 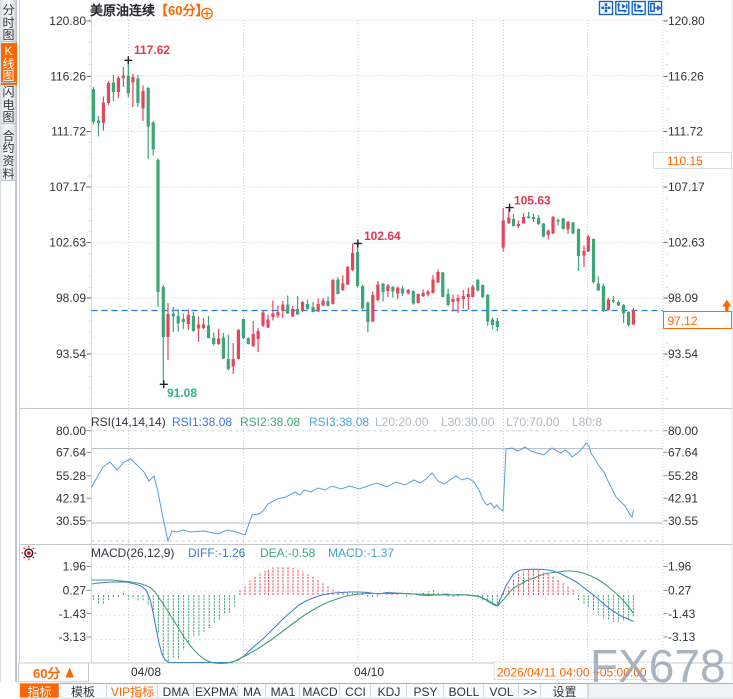 What do you see at coordinates (658, 666) in the screenshot?
I see `svg-text: FX678` at bounding box center [658, 666].